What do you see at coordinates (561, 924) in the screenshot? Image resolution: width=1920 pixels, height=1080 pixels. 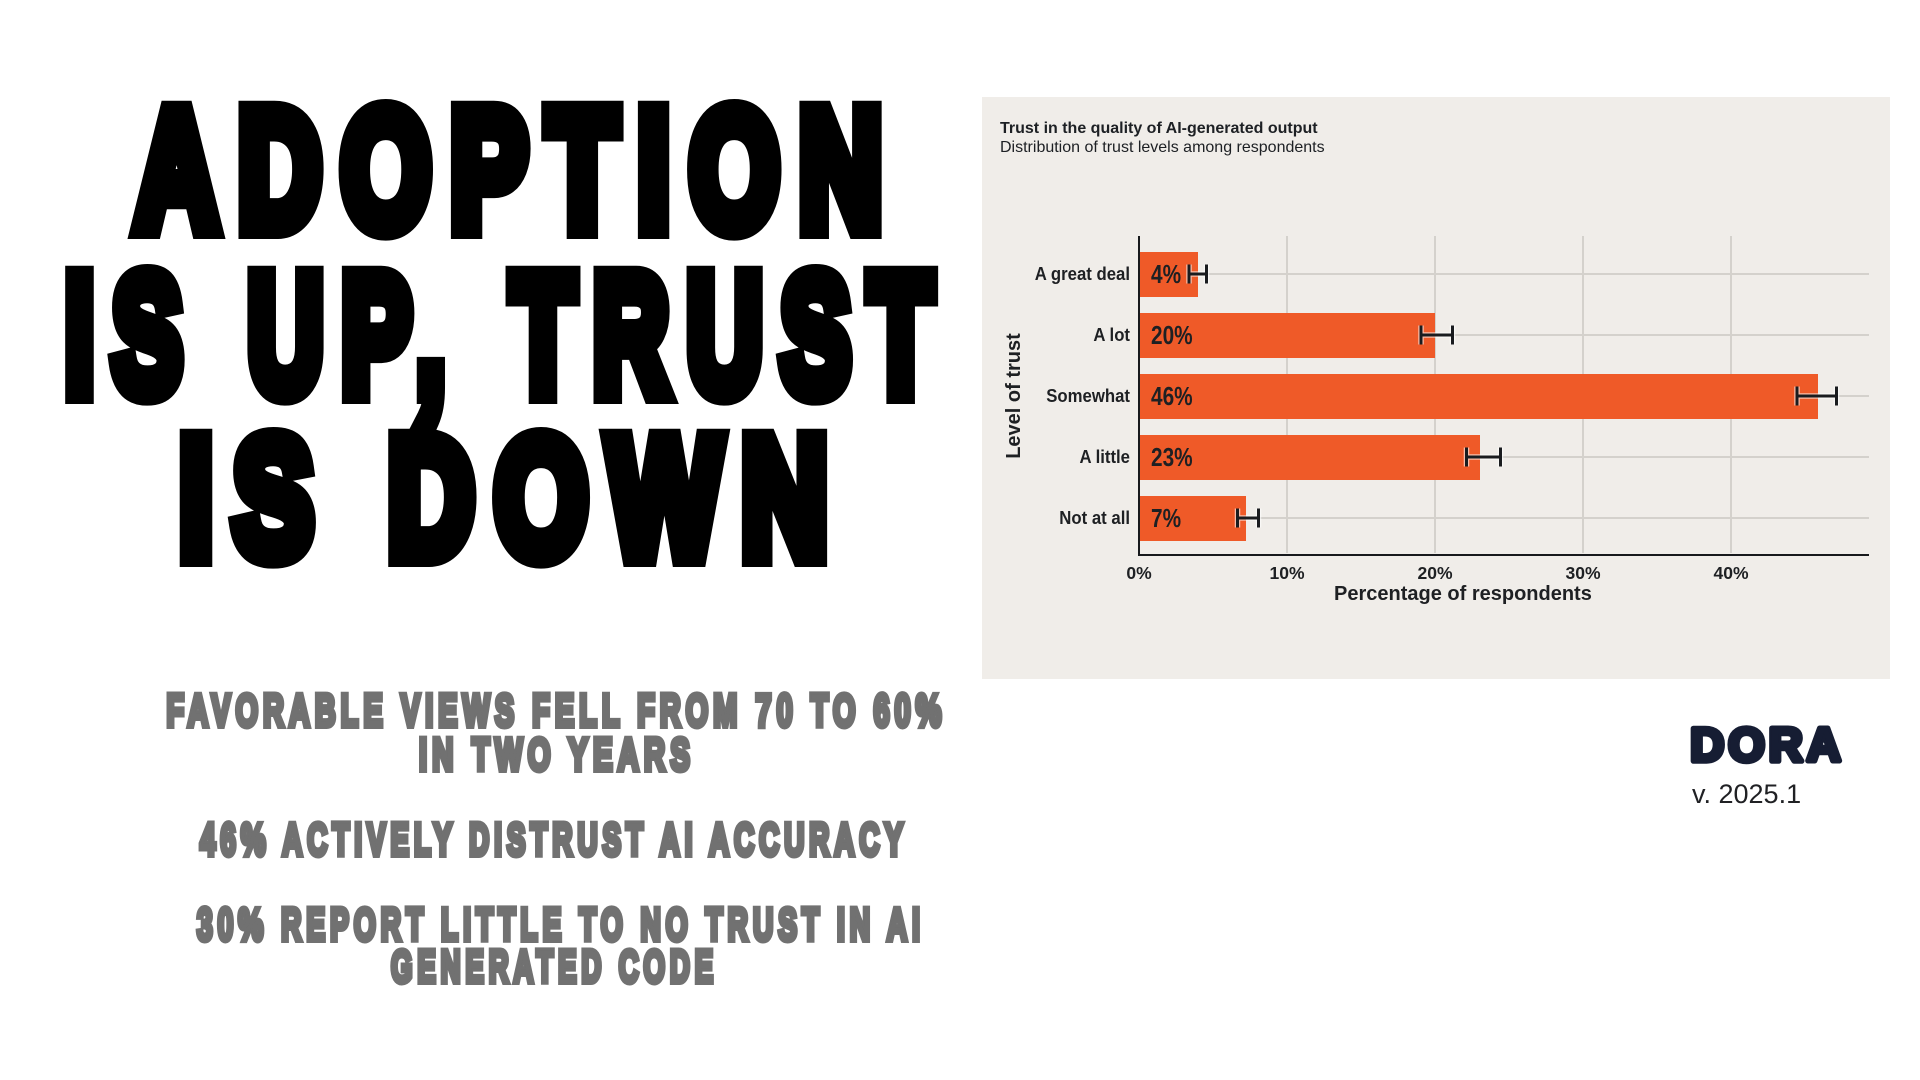 I see `svg-text:30% REPORT LITTLE TO NO TRUST: 30% REPORT LITTLE TO NO TRUST IN AI` at bounding box center [561, 924].